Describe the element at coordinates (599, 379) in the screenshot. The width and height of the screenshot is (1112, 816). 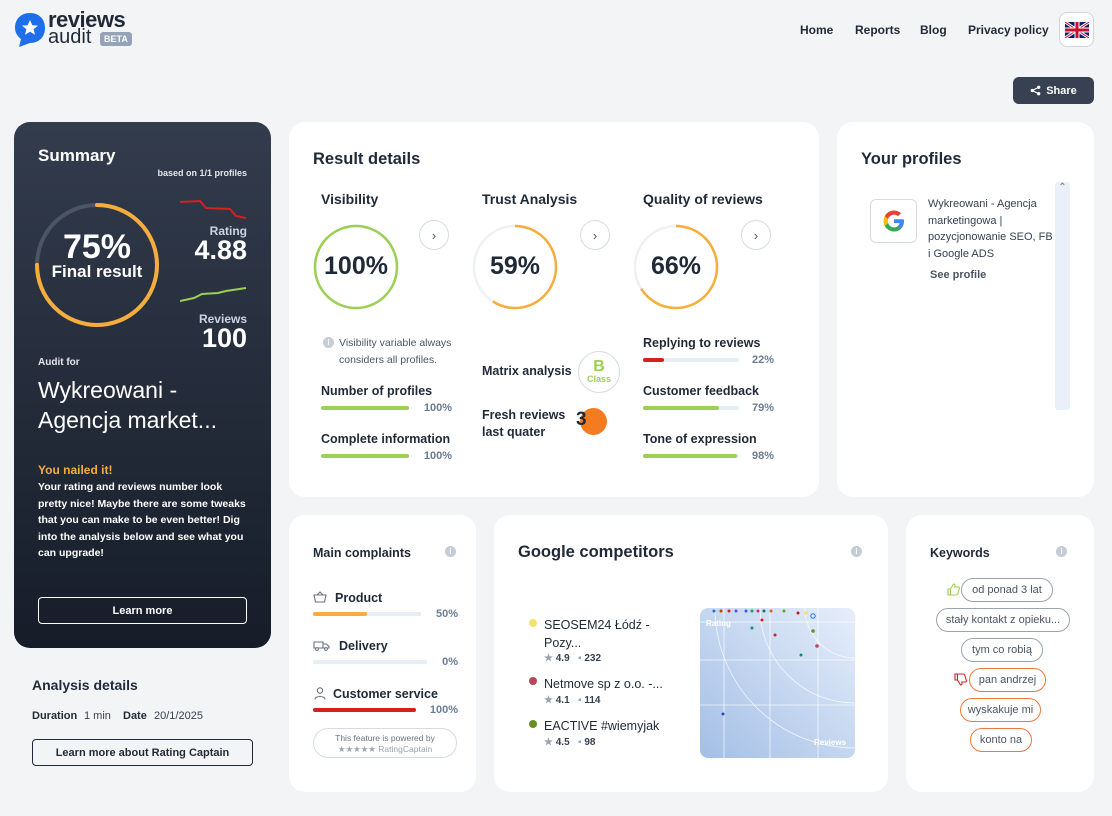
I see `matrix-class-label: Class` at that location.